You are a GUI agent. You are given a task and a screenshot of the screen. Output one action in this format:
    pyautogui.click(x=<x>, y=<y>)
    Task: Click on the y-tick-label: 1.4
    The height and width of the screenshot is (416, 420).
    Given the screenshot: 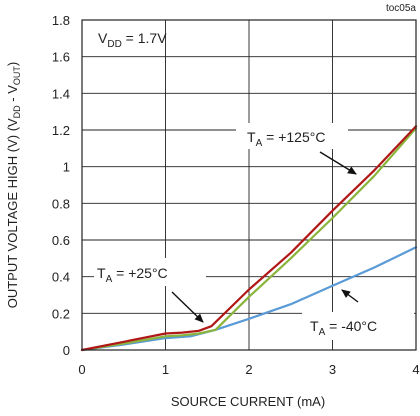 What is the action you would take?
    pyautogui.click(x=61, y=93)
    